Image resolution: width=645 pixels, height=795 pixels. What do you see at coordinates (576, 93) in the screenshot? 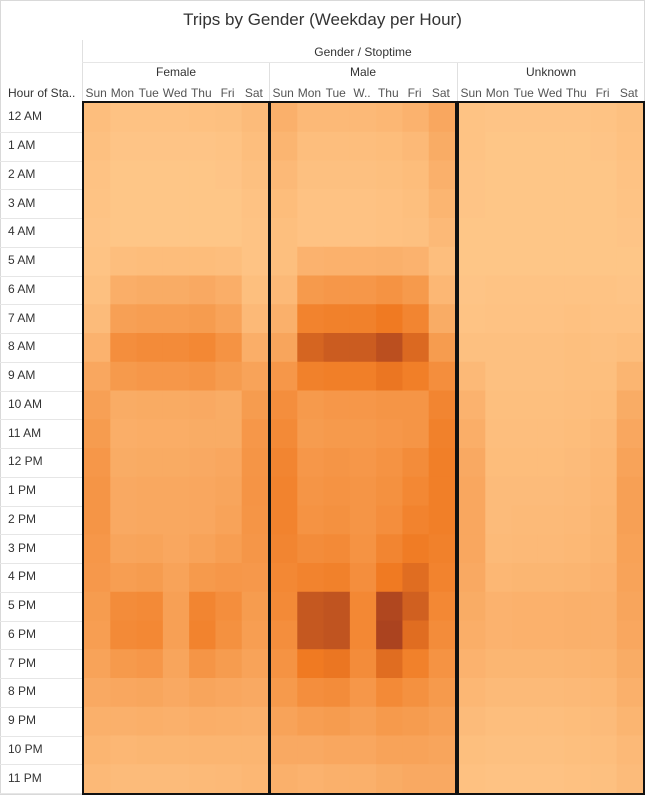
I see `day-header-unknown-thu: Thu` at bounding box center [576, 93].